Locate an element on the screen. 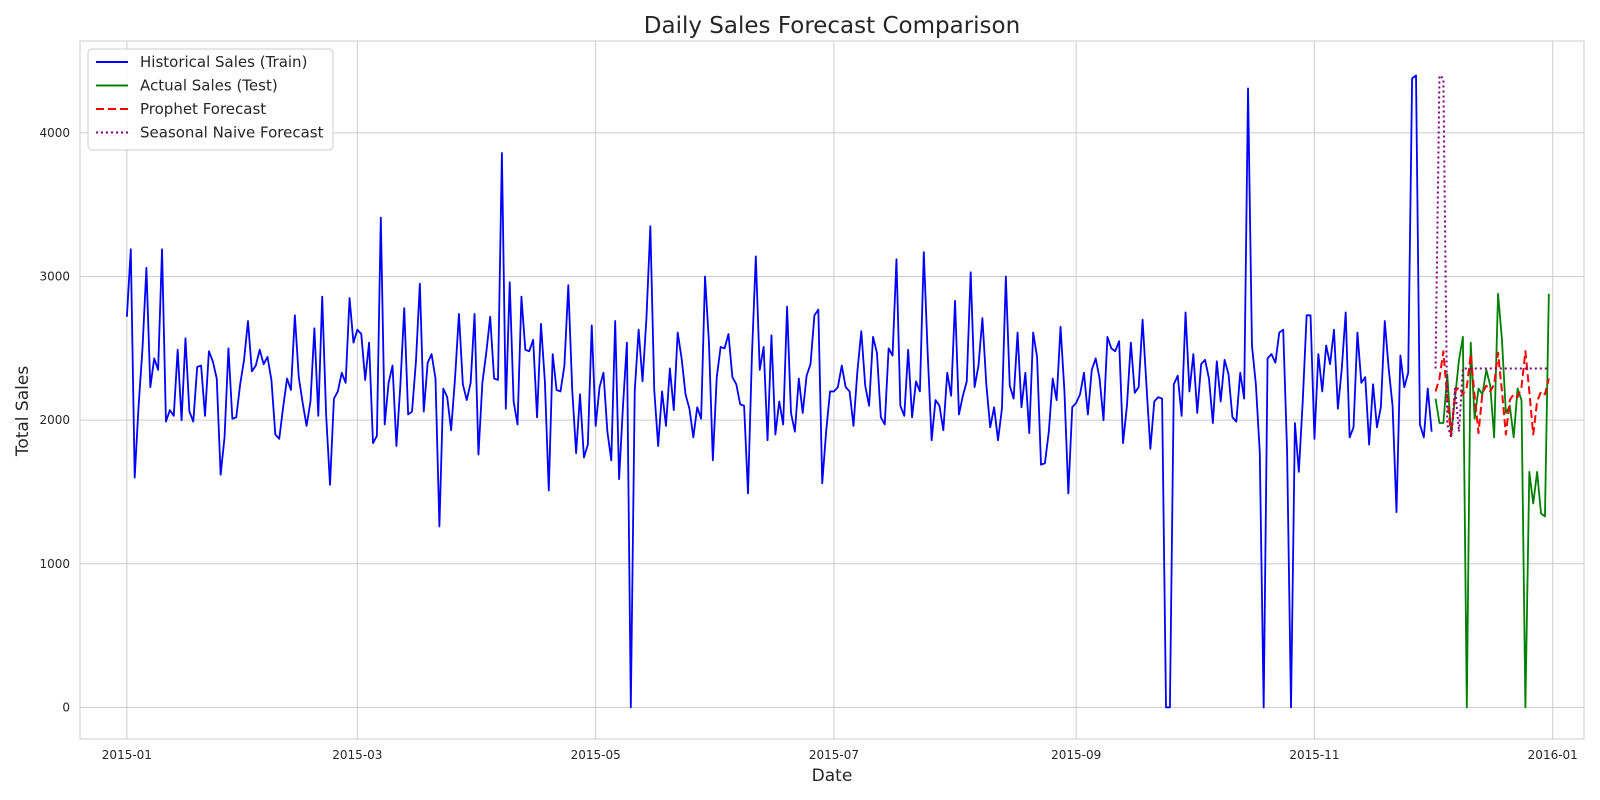  legend-label-0: Historical Sales (Train) is located at coordinates (223, 62).